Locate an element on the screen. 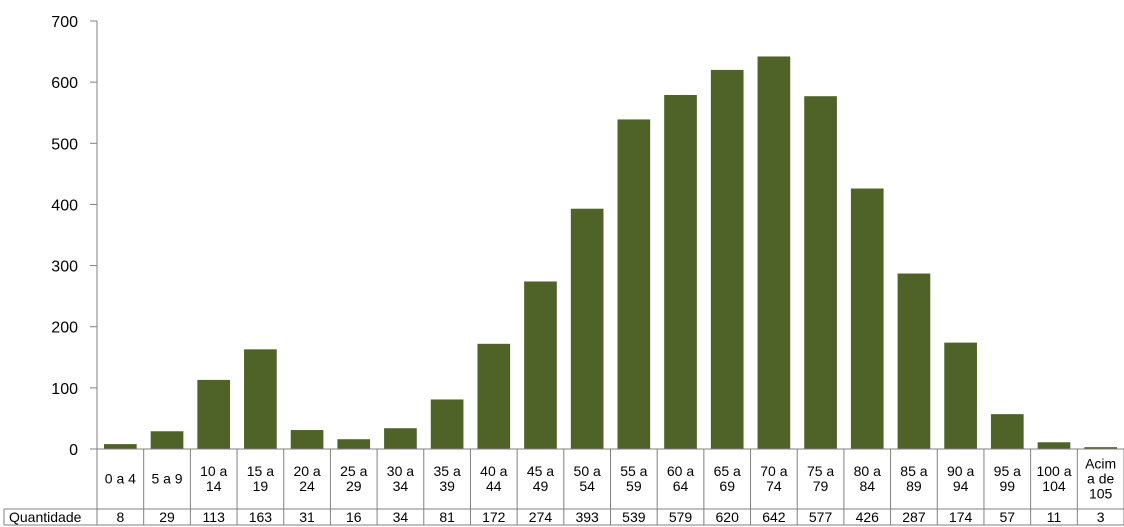 This screenshot has width=1124, height=527. data-value-label: 34 is located at coordinates (401, 517).